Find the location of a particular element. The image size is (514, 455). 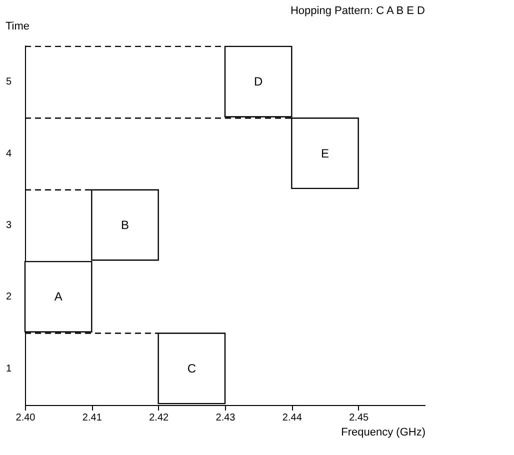

y-axis-title: Time is located at coordinates (18, 26).